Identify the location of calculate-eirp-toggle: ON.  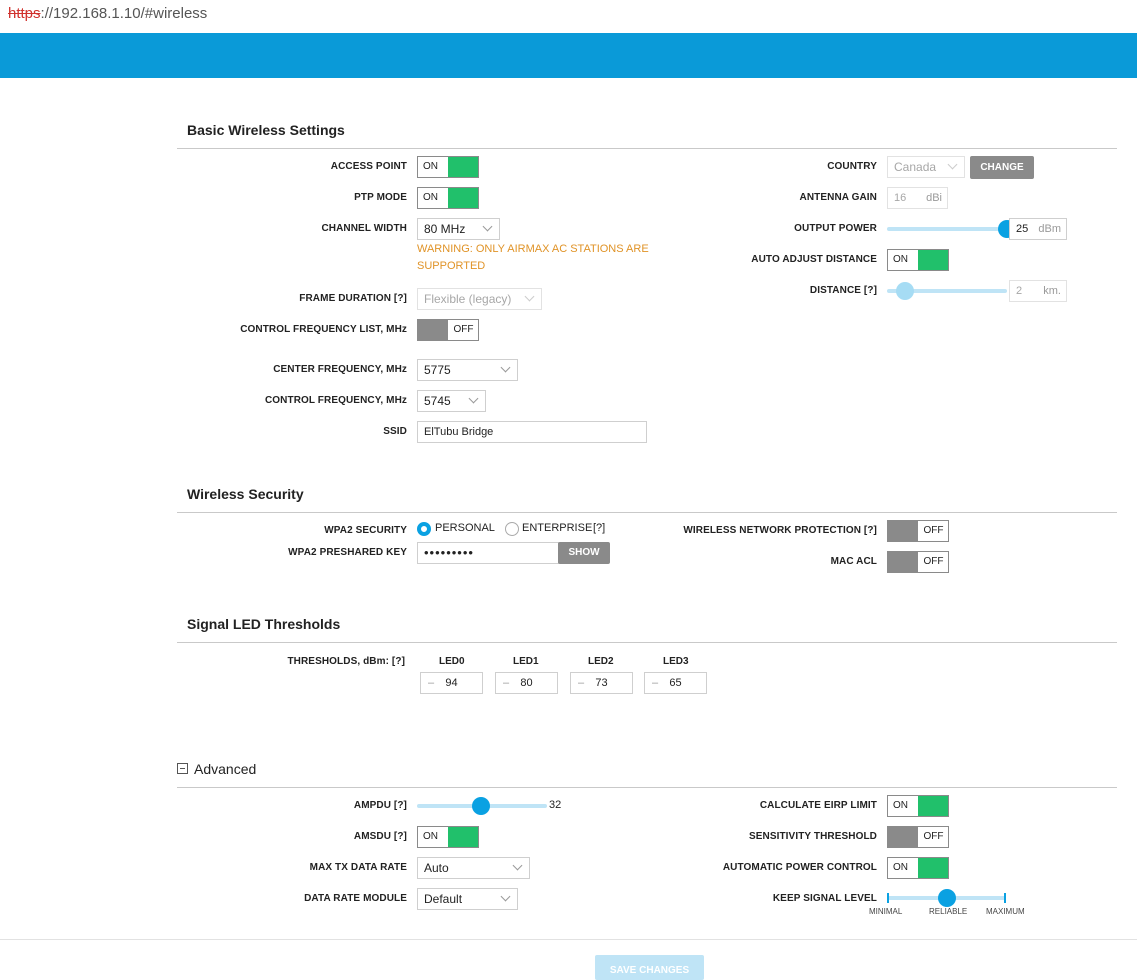
(918, 806).